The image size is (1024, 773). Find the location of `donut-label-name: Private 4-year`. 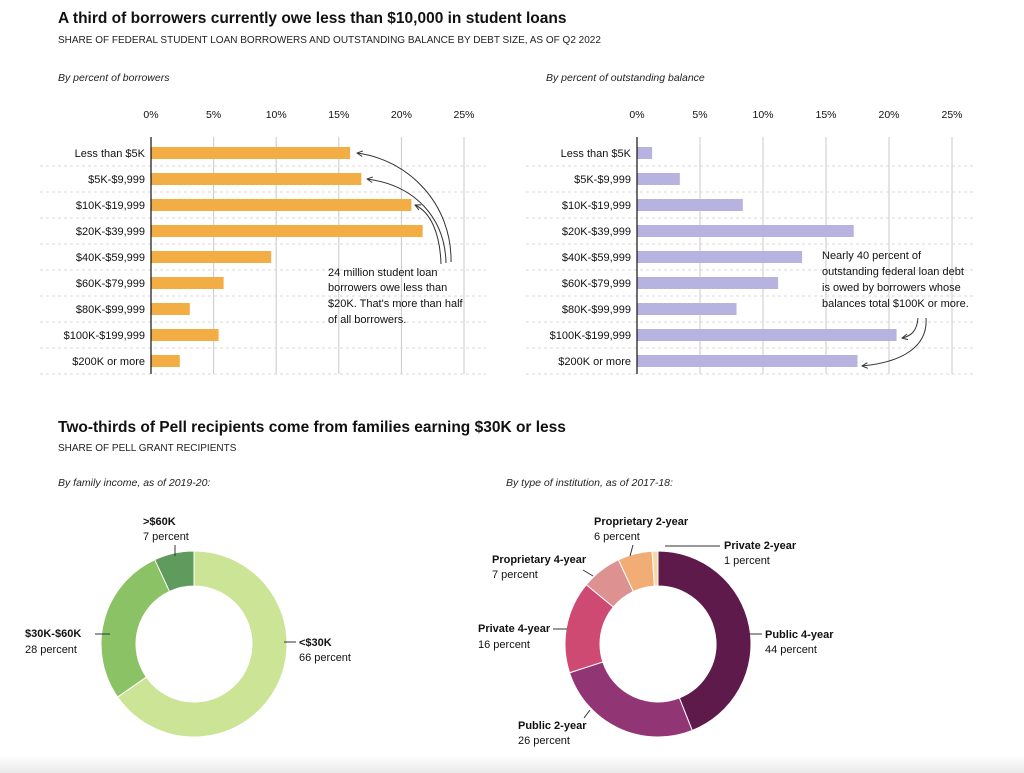

donut-label-name: Private 4-year is located at coordinates (514, 629).